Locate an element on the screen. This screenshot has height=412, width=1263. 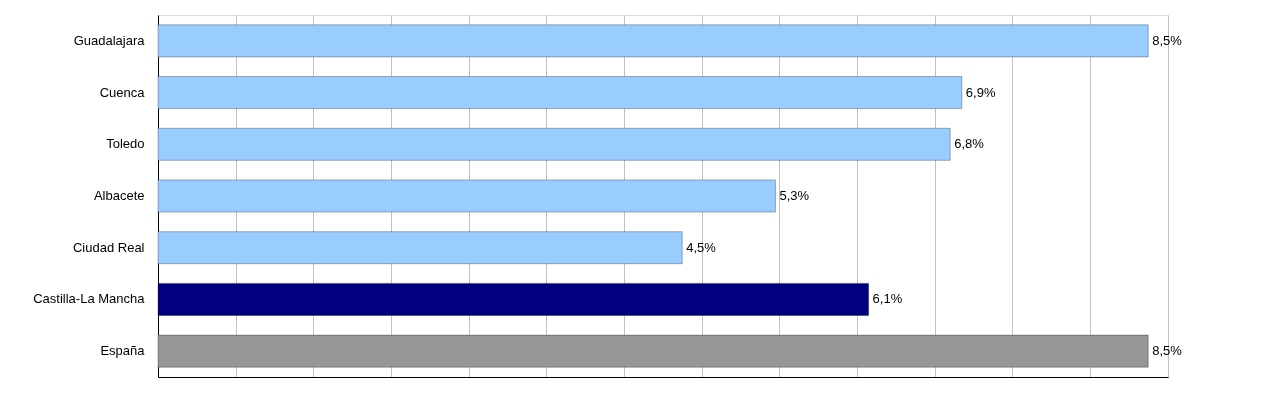
data-label: 6,8% is located at coordinates (969, 144).